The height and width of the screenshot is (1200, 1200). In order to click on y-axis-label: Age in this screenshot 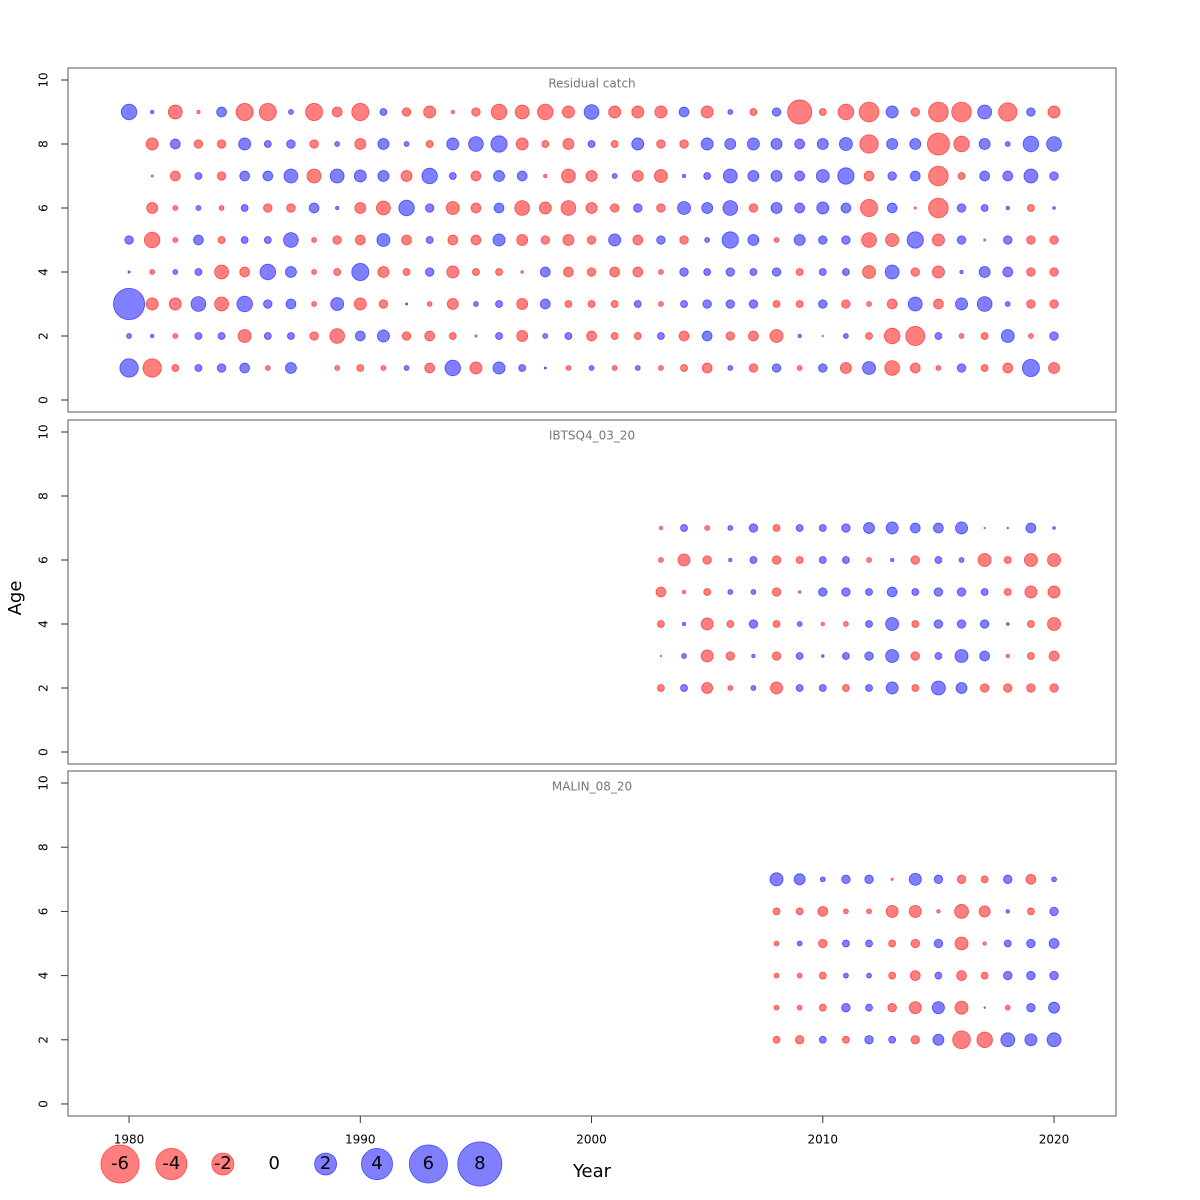, I will do `click(15, 598)`.